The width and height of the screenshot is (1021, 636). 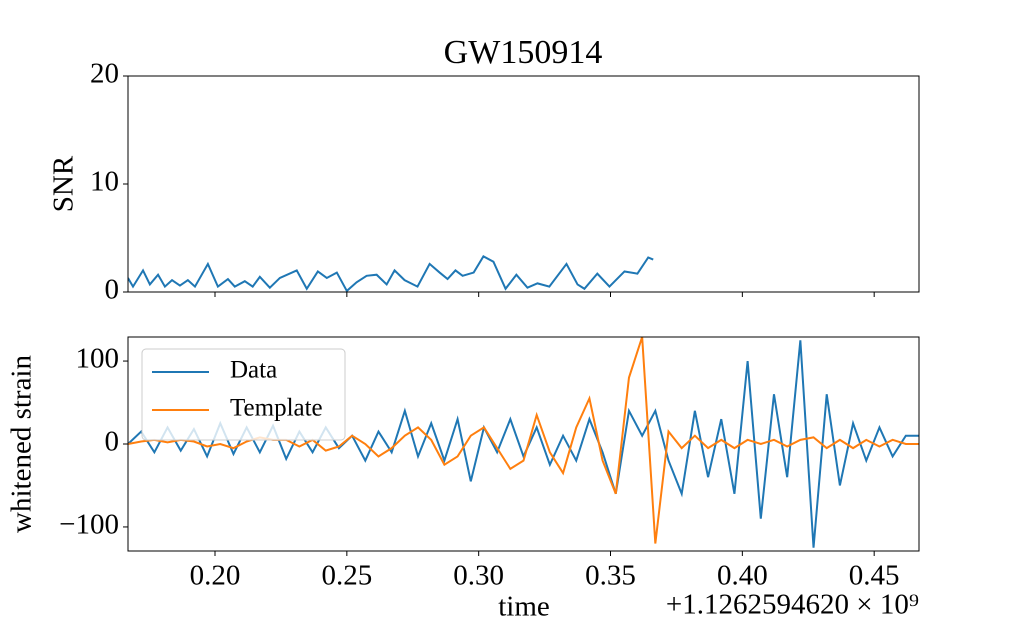 What do you see at coordinates (346, 576) in the screenshot?
I see `x-tick-label: 0.25` at bounding box center [346, 576].